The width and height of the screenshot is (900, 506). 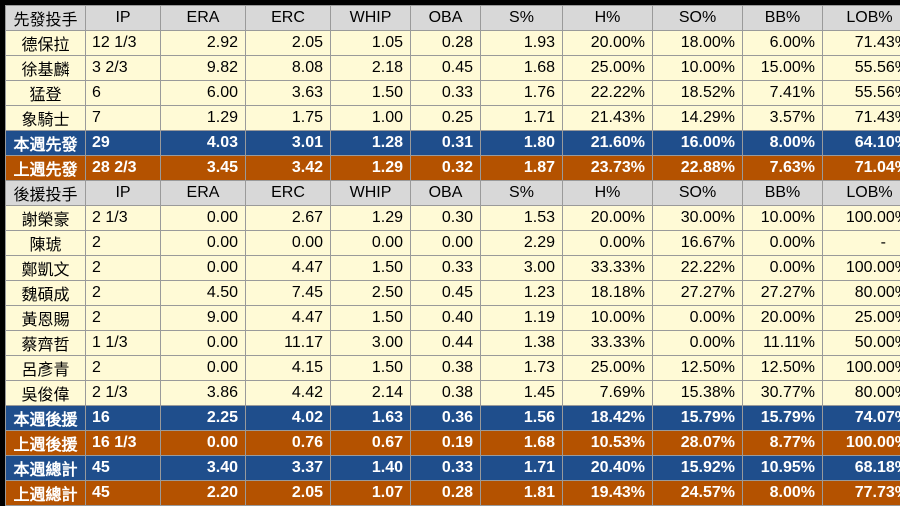 I want to click on stat-cell: 1.80, so click(x=522, y=143).